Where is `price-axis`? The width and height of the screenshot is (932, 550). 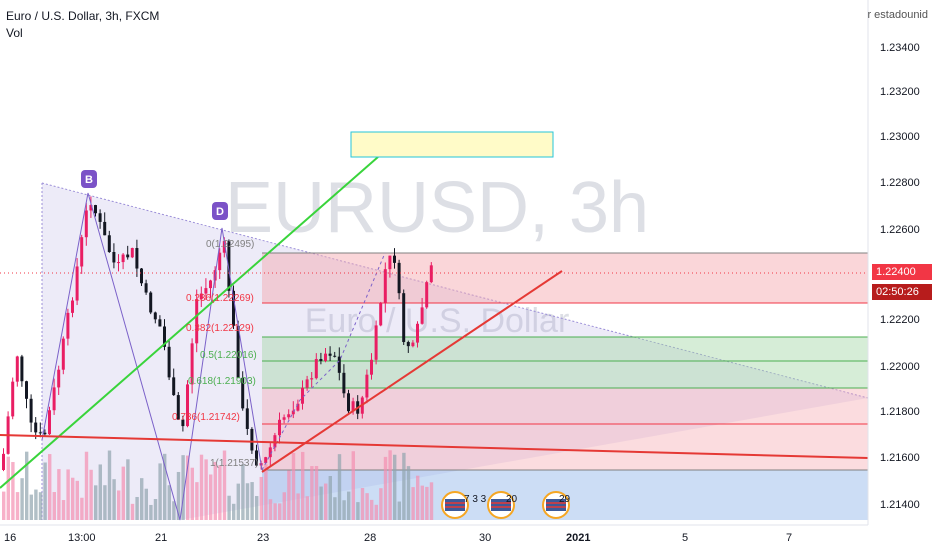 price-axis is located at coordinates (900, 262).